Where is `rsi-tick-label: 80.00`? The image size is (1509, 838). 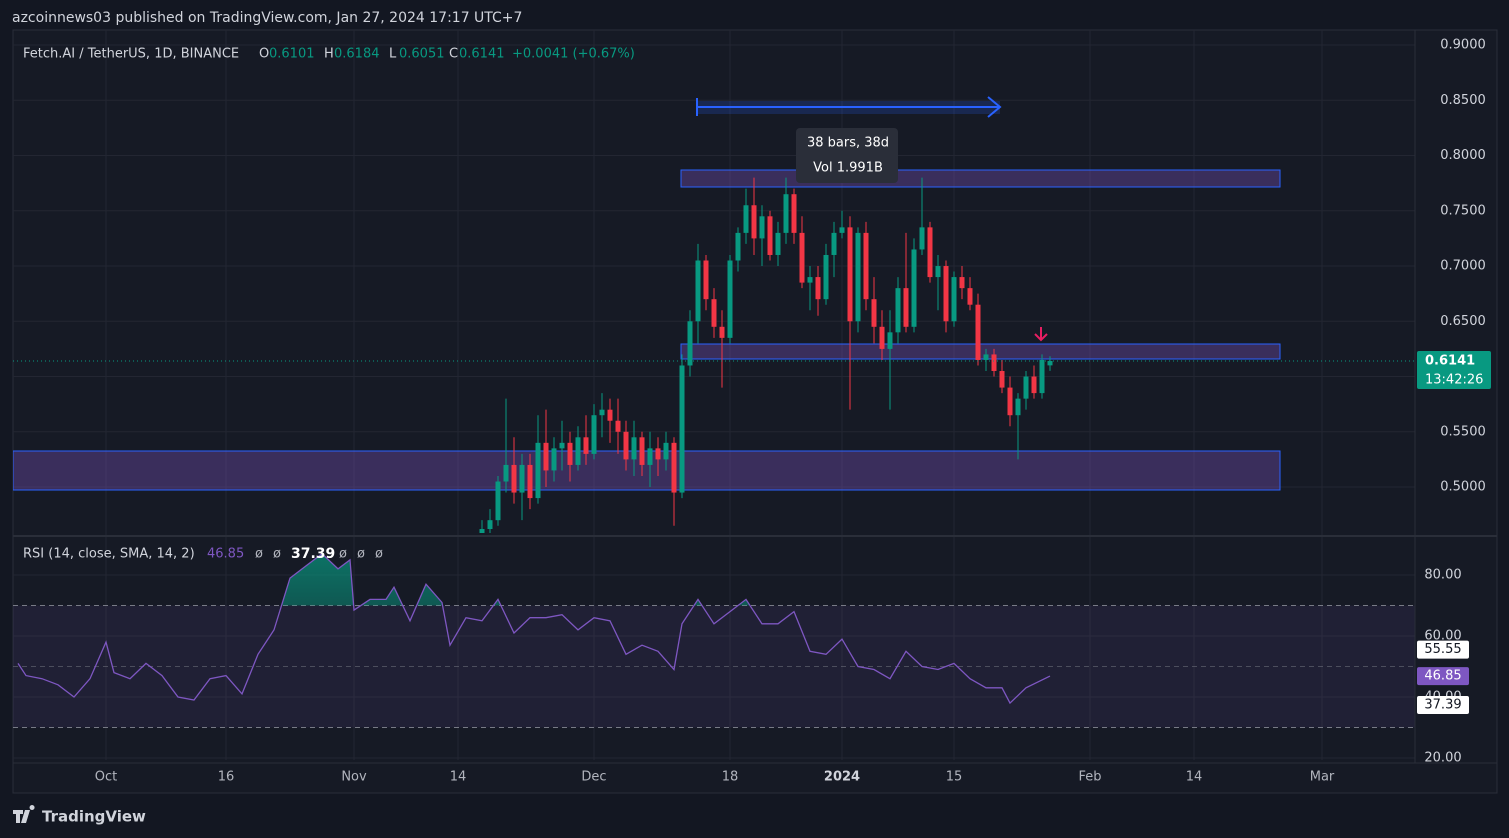
rsi-tick-label: 80.00 is located at coordinates (1442, 575).